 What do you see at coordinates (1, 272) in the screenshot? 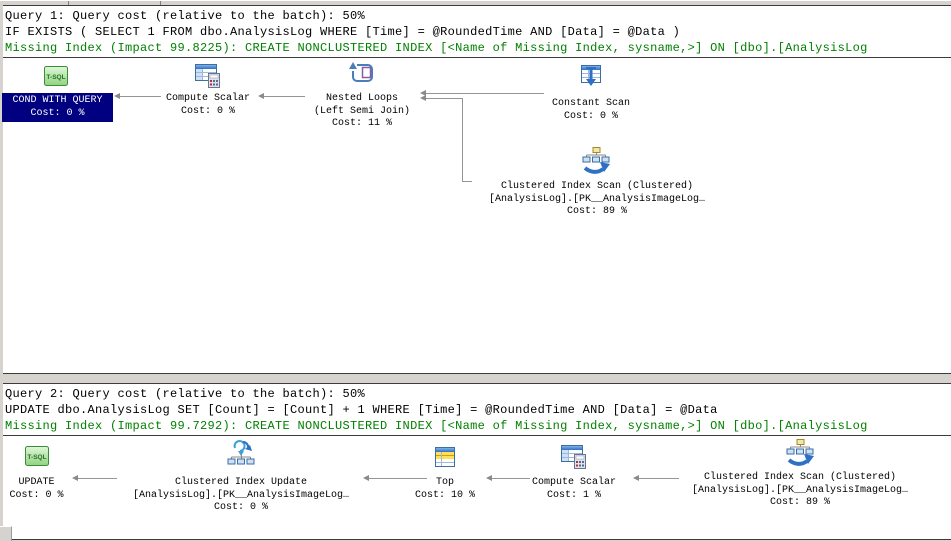
I see `pane-left-border` at bounding box center [1, 272].